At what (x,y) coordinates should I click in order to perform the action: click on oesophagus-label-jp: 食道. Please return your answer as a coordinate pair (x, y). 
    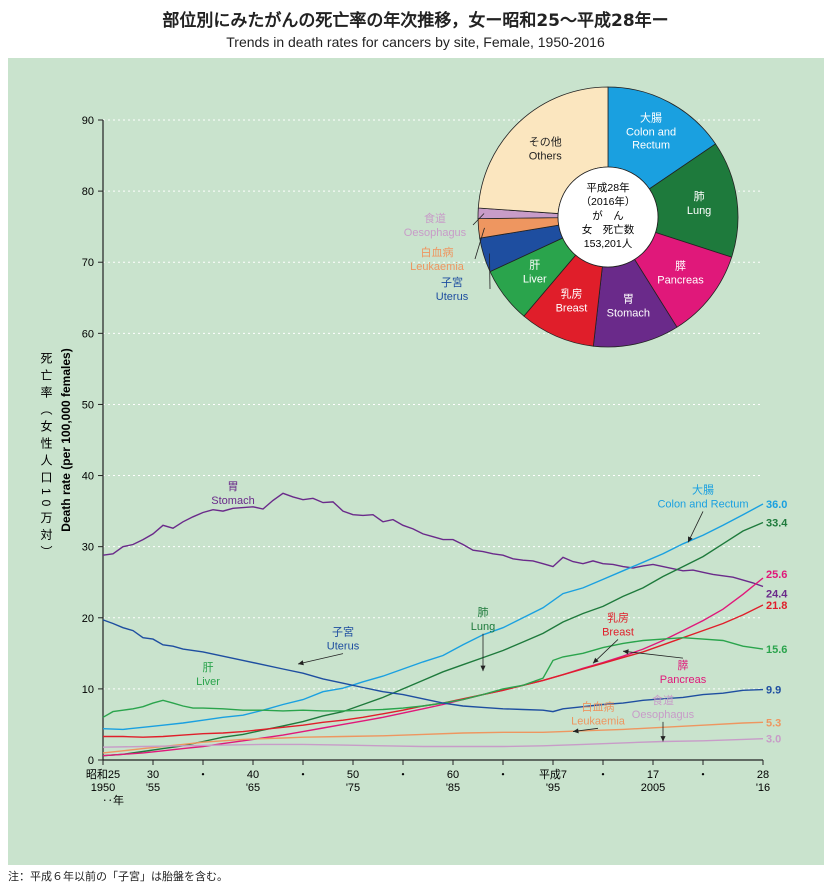
    Looking at the image, I should click on (663, 700).